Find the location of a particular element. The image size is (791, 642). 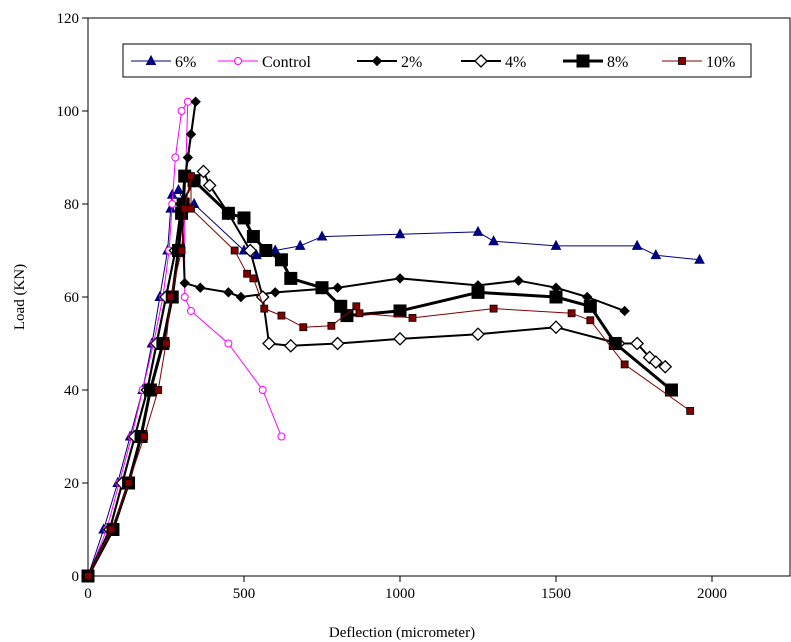

legend-label: 8% is located at coordinates (617, 62).